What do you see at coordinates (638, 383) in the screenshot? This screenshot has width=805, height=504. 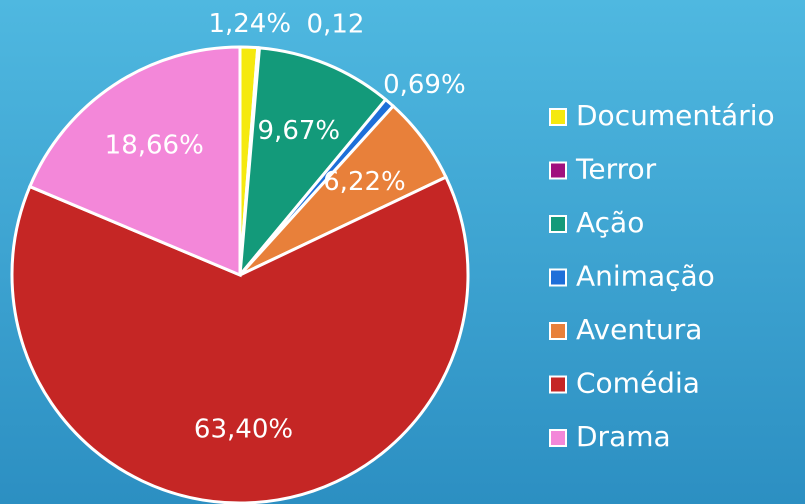 I see `legend-label: Comédia` at bounding box center [638, 383].